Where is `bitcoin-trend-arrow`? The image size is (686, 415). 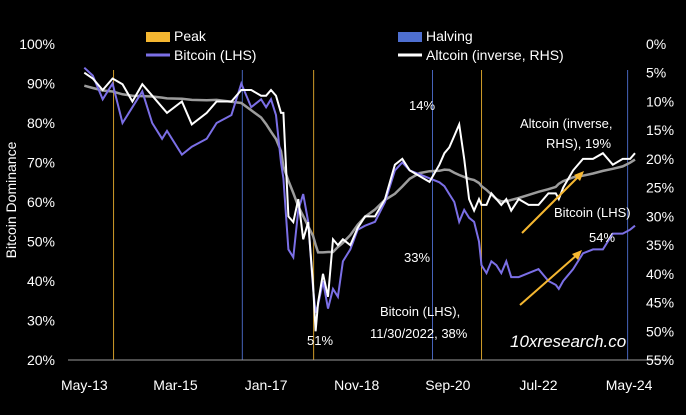
bitcoin-trend-arrow is located at coordinates (549, 279).